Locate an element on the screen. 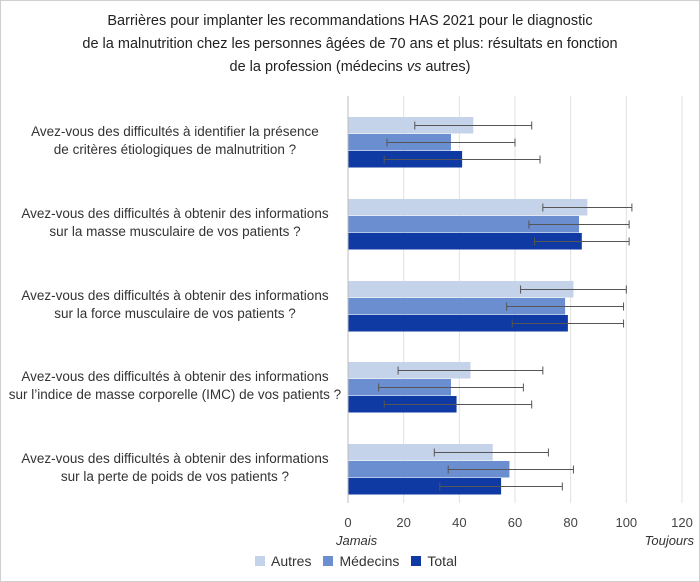 Image resolution: width=700 pixels, height=582 pixels. title-line-3: de la profession (médecins vs autres) is located at coordinates (350, 67).